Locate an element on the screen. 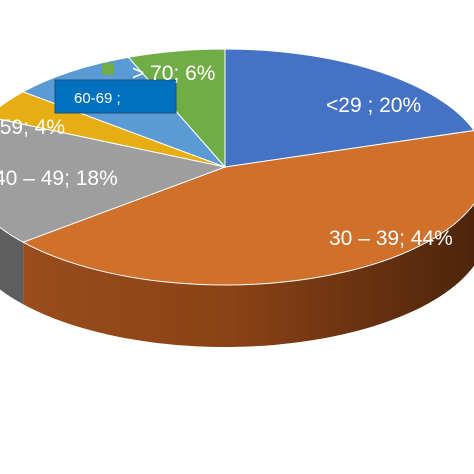  slice-label-50-59: 50 – 59; 4% is located at coordinates (32, 127).